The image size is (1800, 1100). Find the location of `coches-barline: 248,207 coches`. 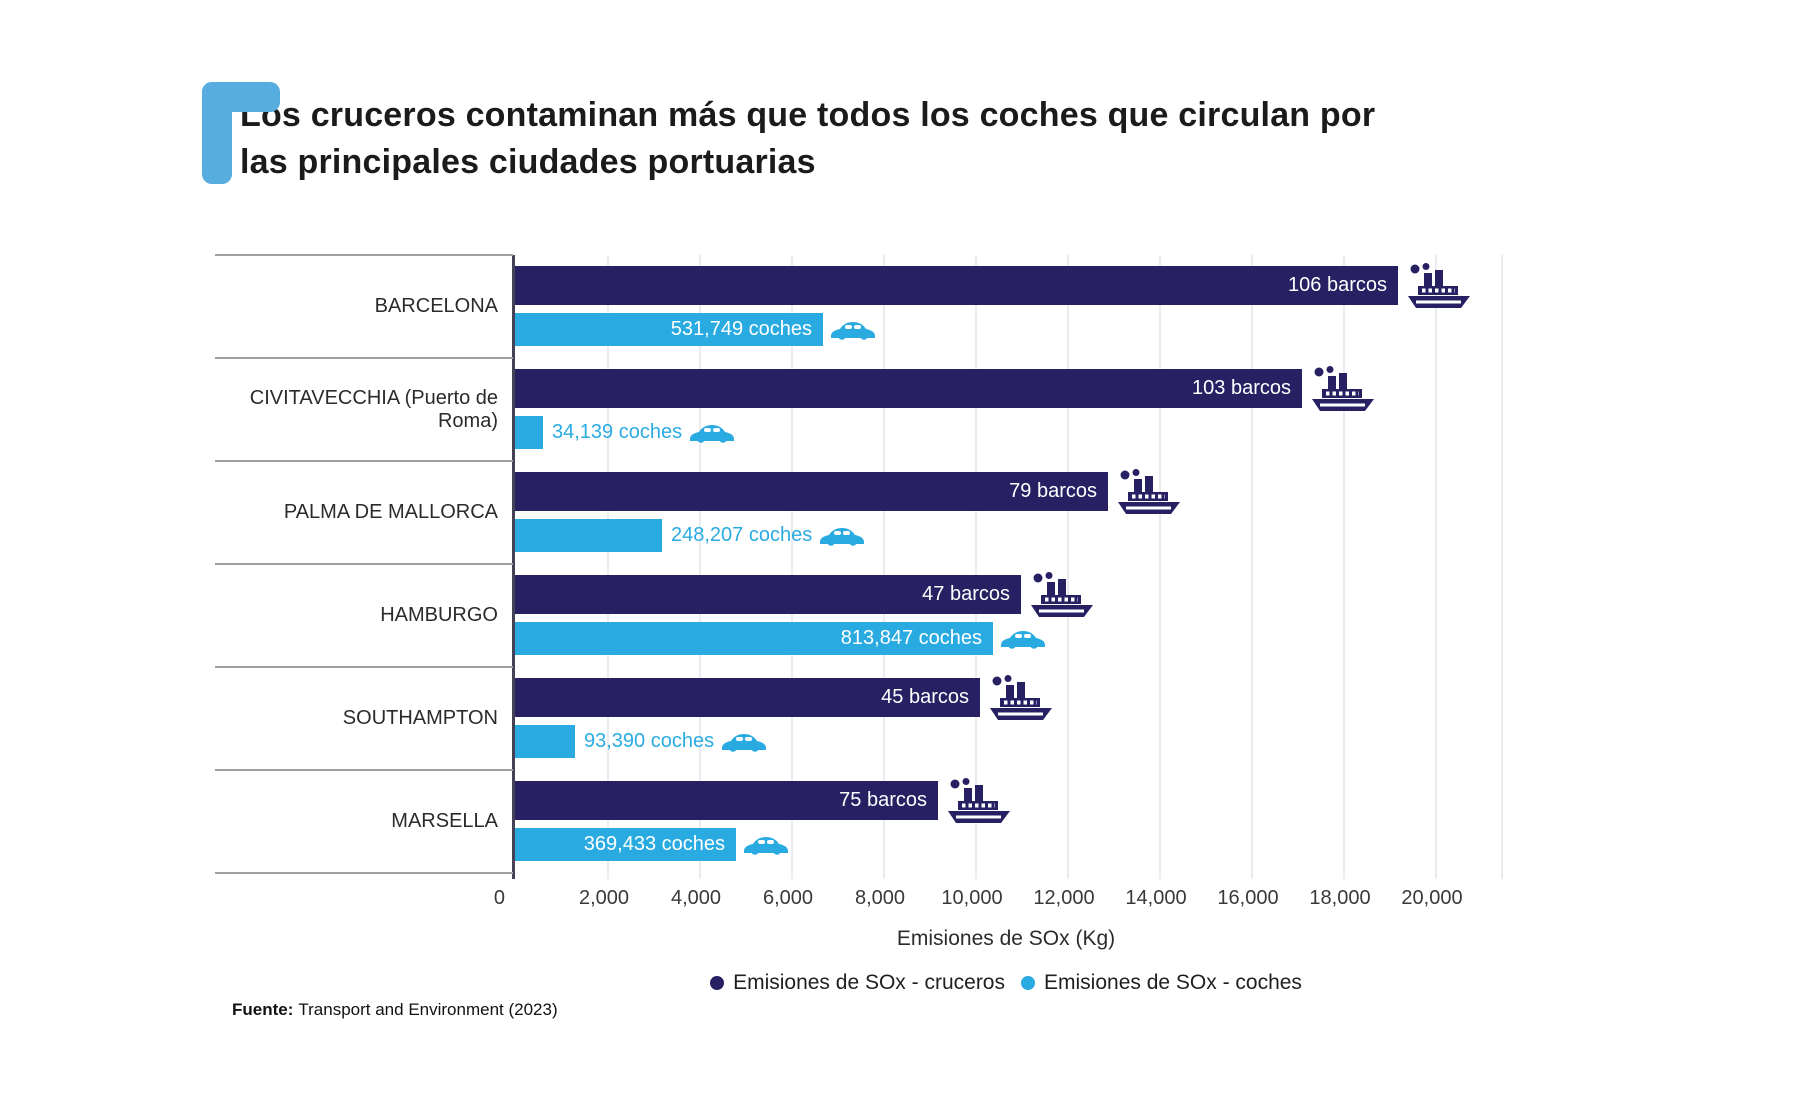

coches-barline: 248,207 coches is located at coordinates (690, 535).